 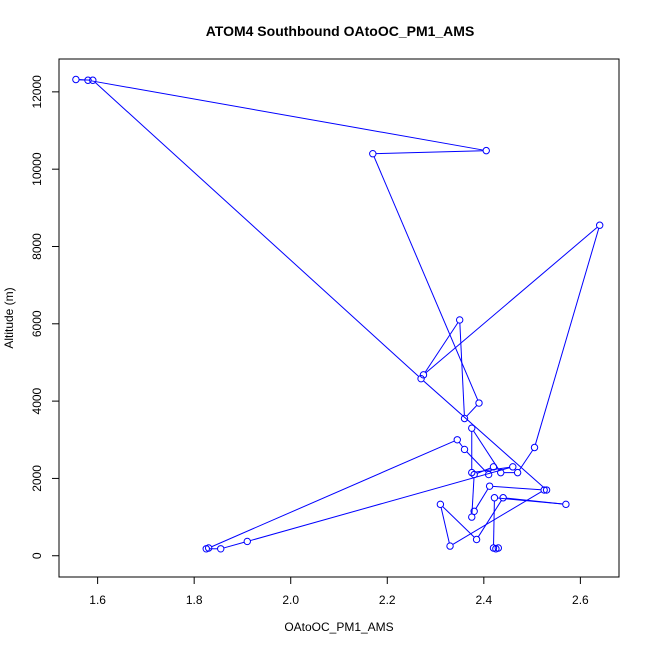 What do you see at coordinates (37, 246) in the screenshot?
I see `y-tick-label: 8000` at bounding box center [37, 246].